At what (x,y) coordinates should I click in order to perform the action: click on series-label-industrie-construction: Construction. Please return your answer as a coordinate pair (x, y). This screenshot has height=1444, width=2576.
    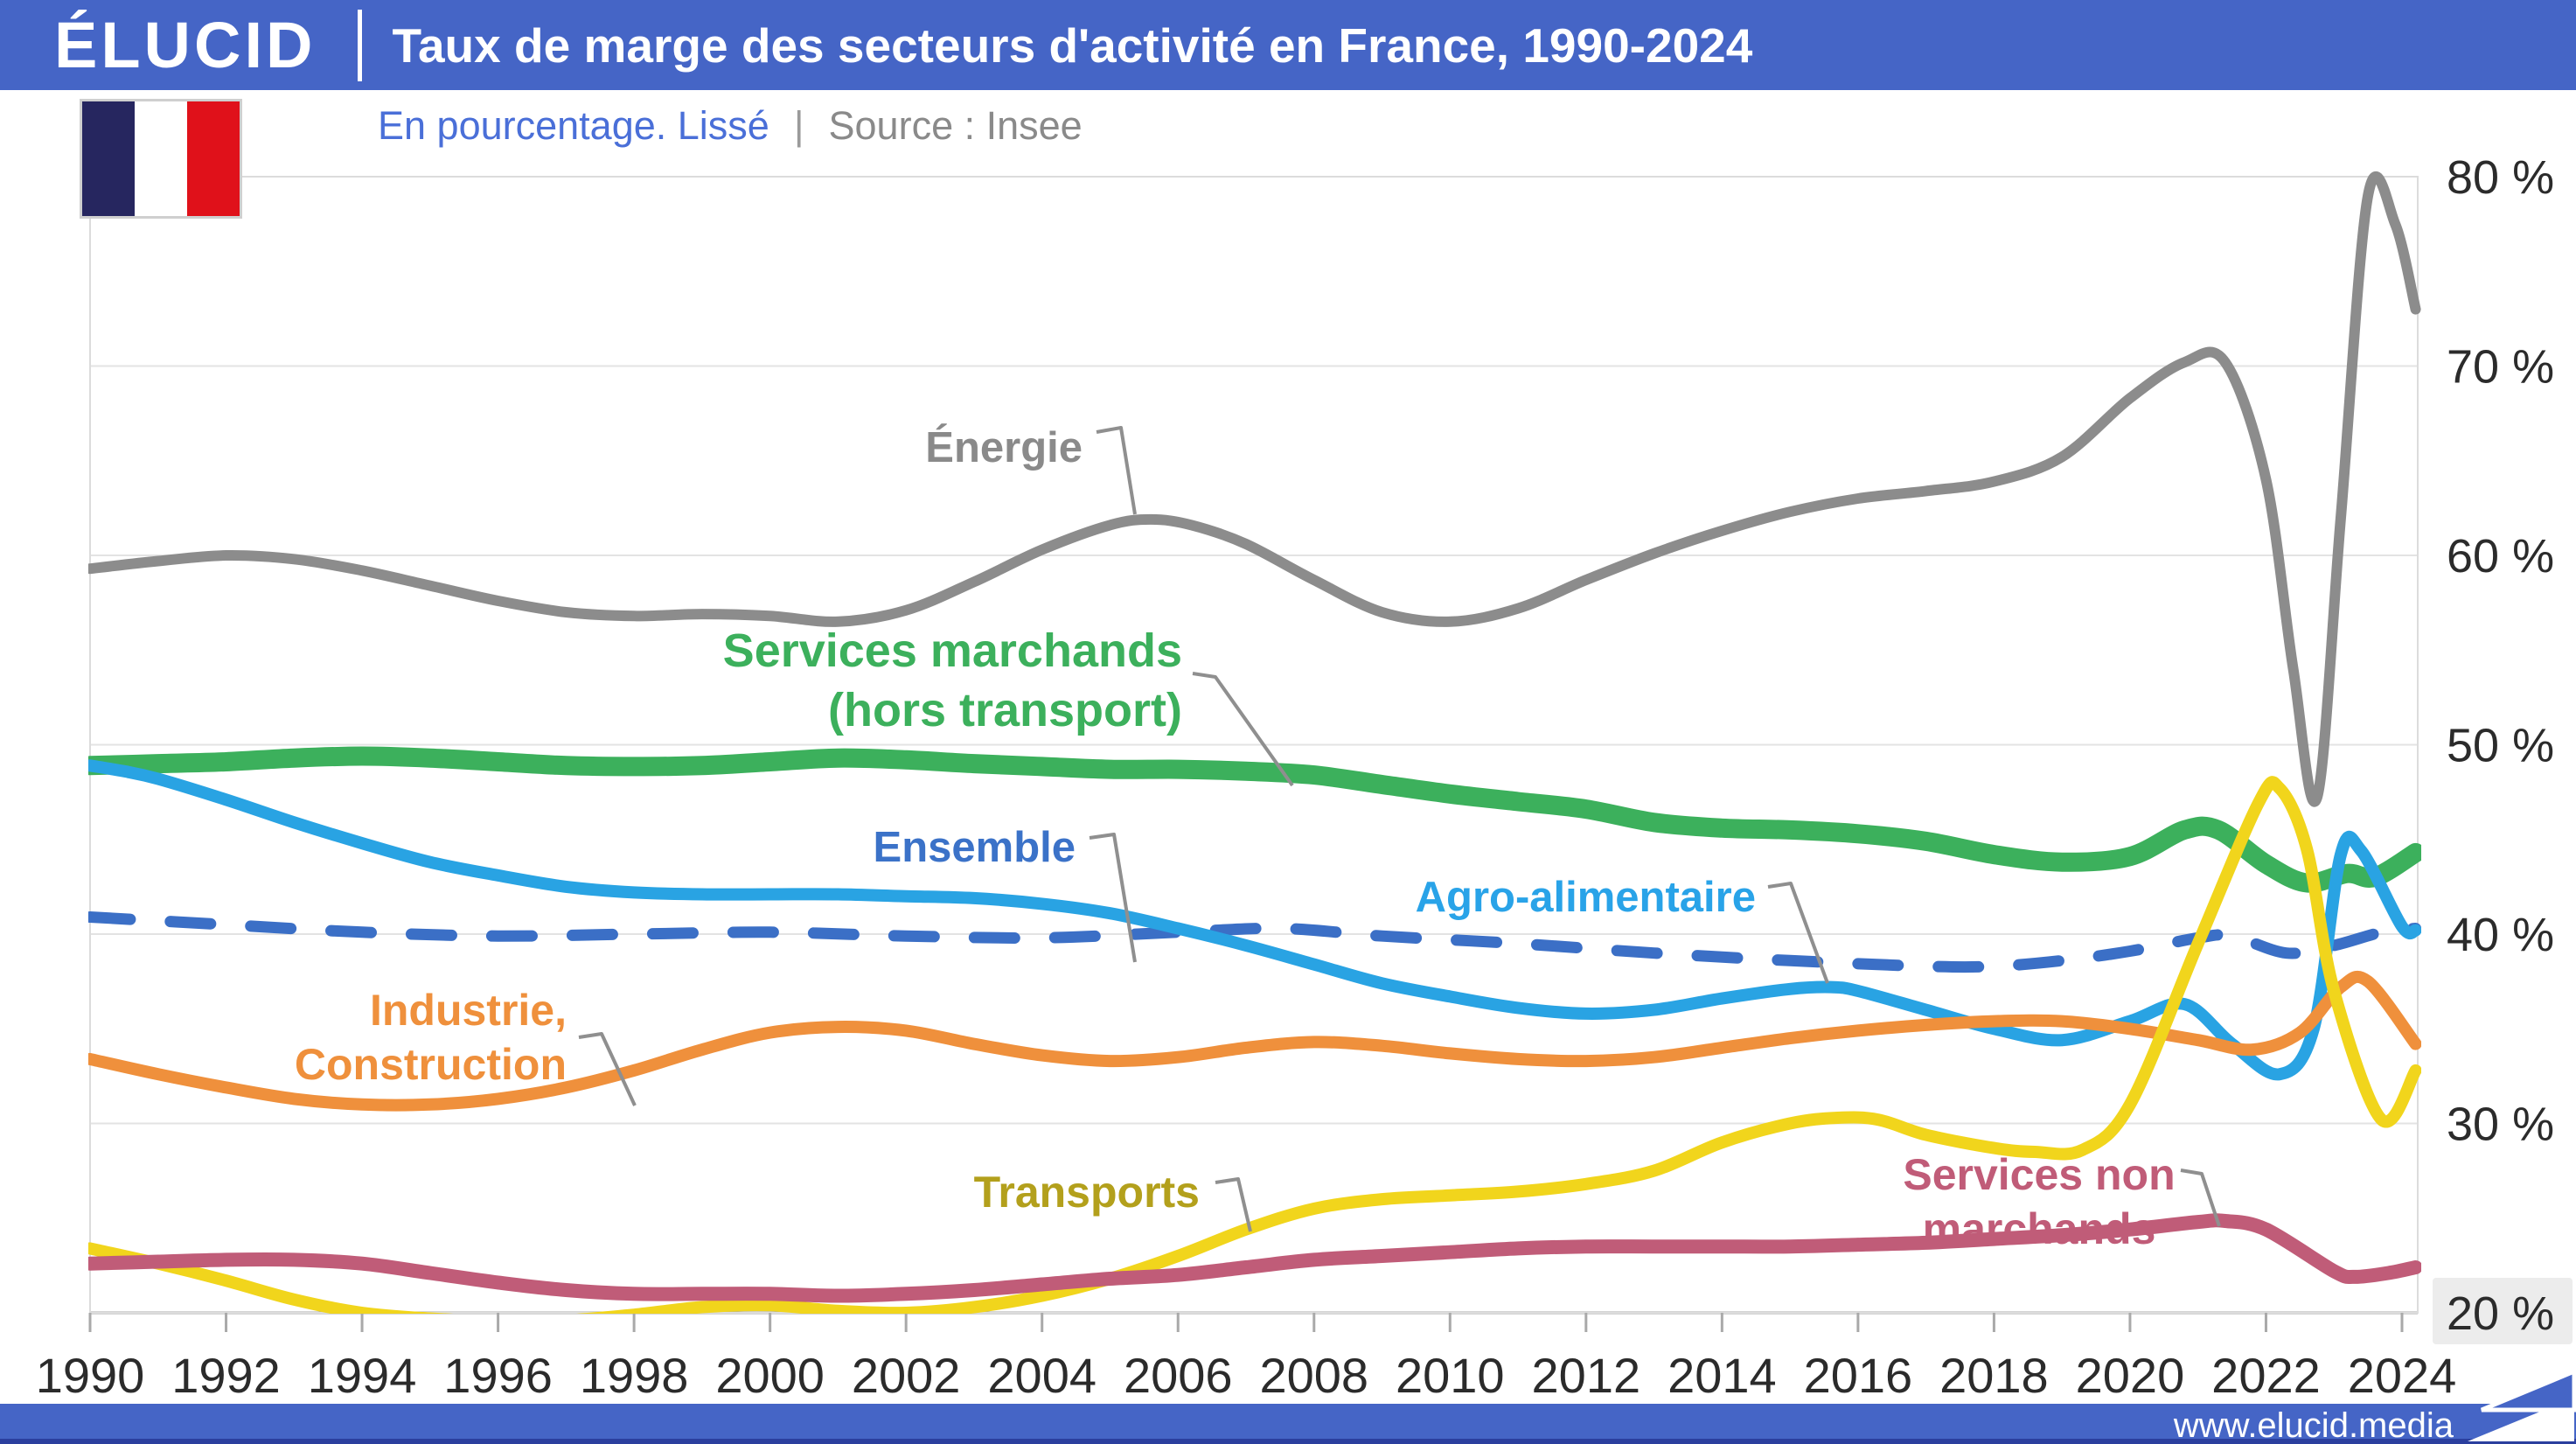
    Looking at the image, I should click on (431, 1064).